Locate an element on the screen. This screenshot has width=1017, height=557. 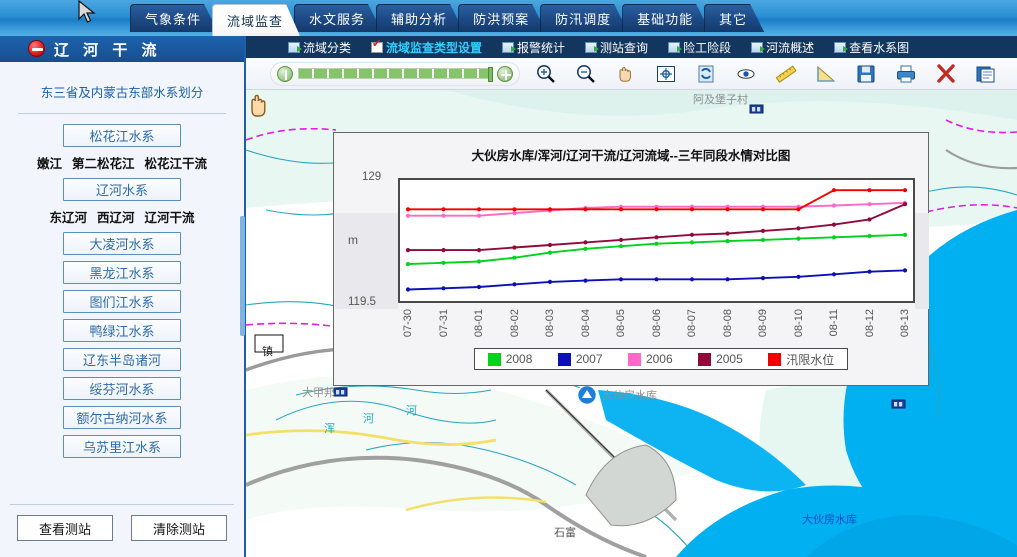
legend-series-label: 2007 is located at coordinates (589, 359).